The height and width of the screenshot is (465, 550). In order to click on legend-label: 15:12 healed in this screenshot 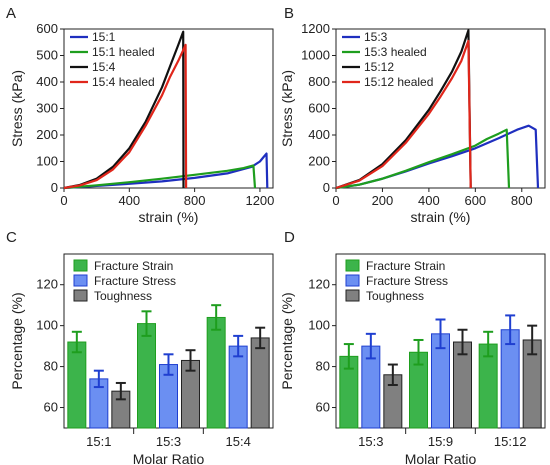, I will do `click(398, 82)`.